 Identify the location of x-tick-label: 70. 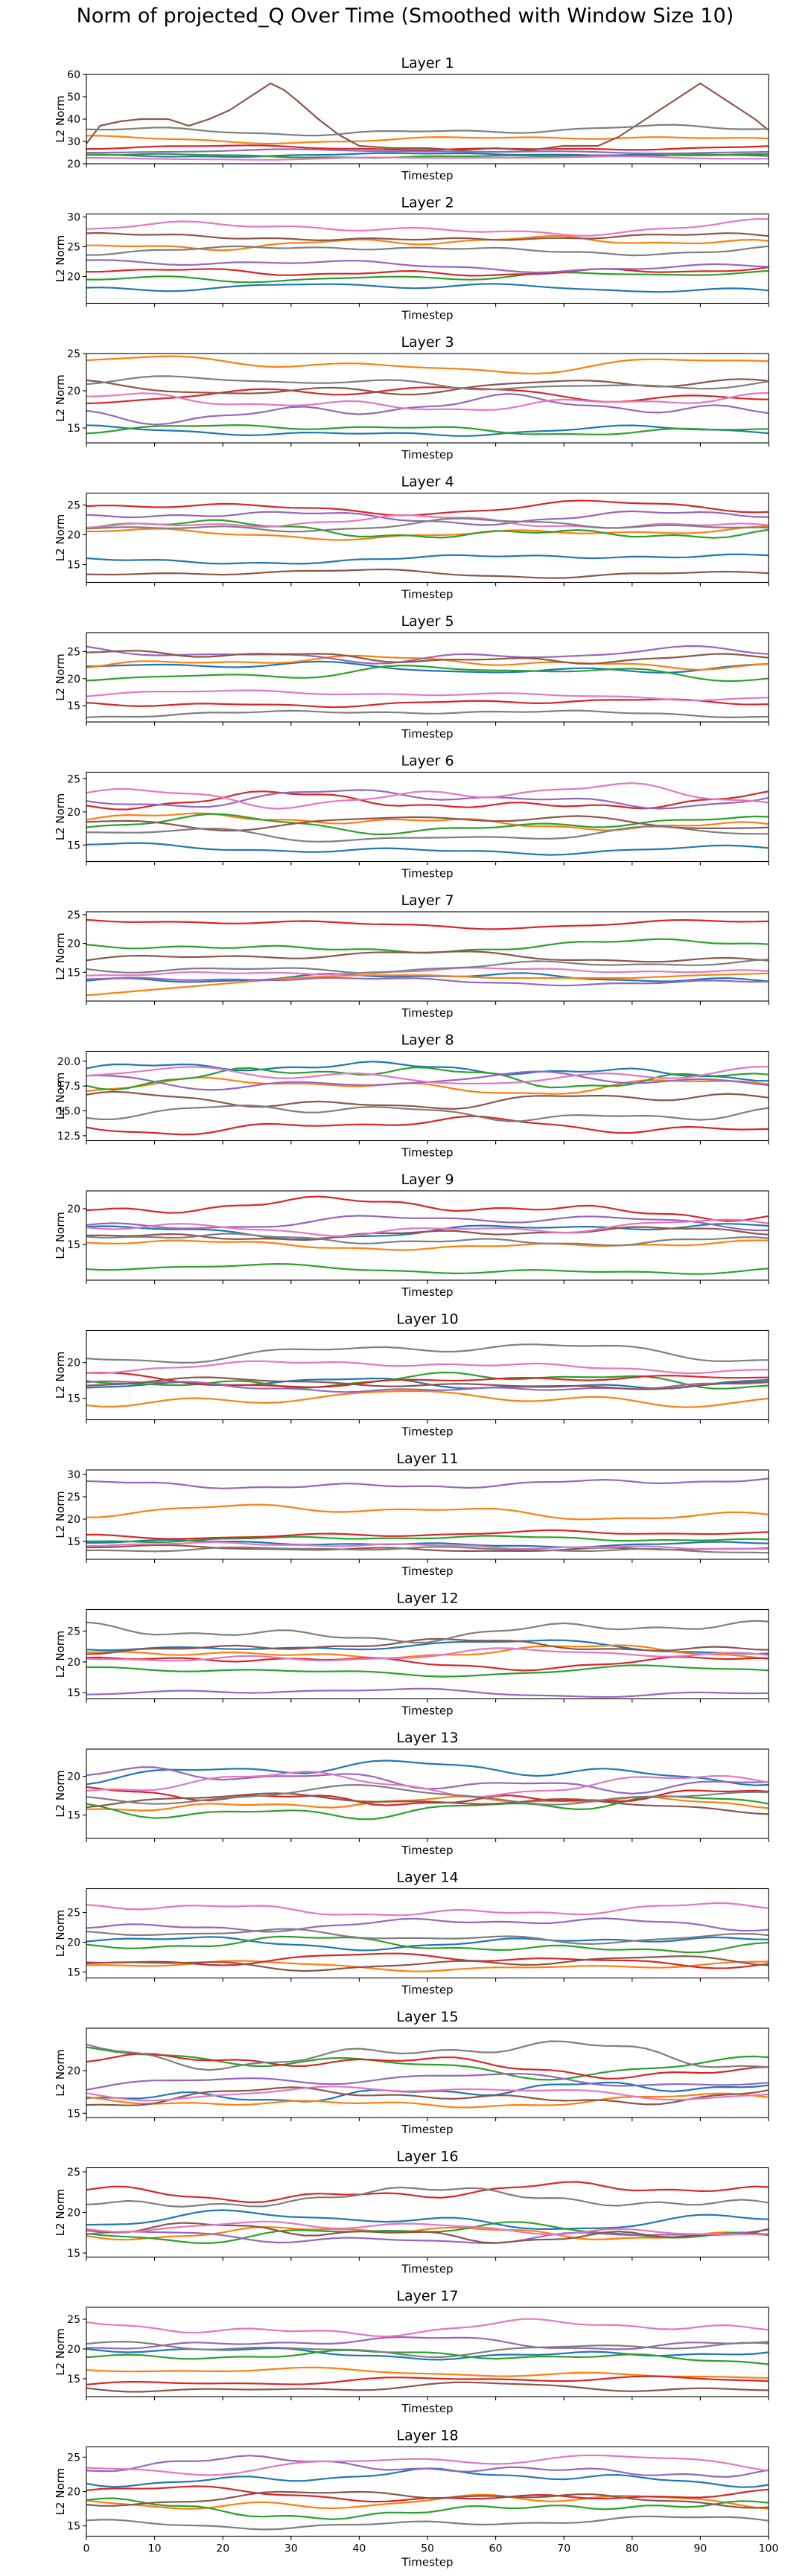
(563, 2549).